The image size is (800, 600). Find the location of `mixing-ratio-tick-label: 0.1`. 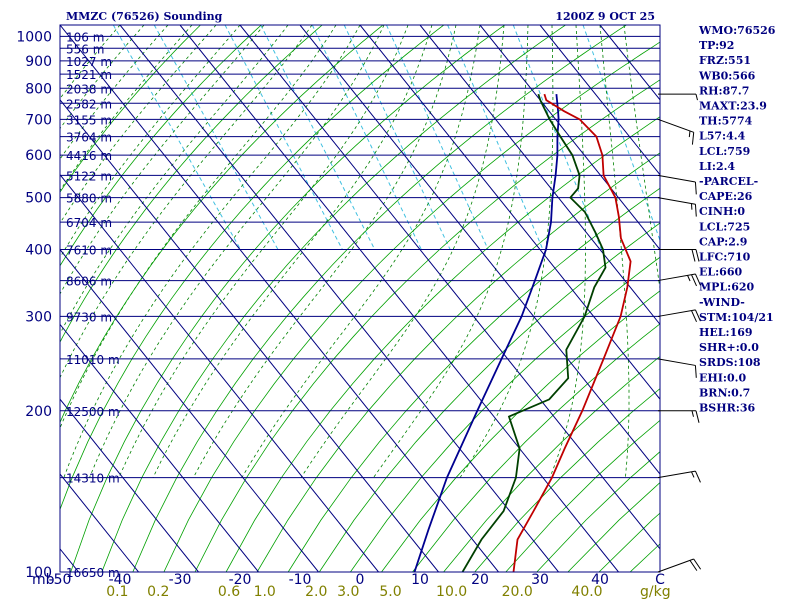

mixing-ratio-tick-label: 0.1 is located at coordinates (117, 592).